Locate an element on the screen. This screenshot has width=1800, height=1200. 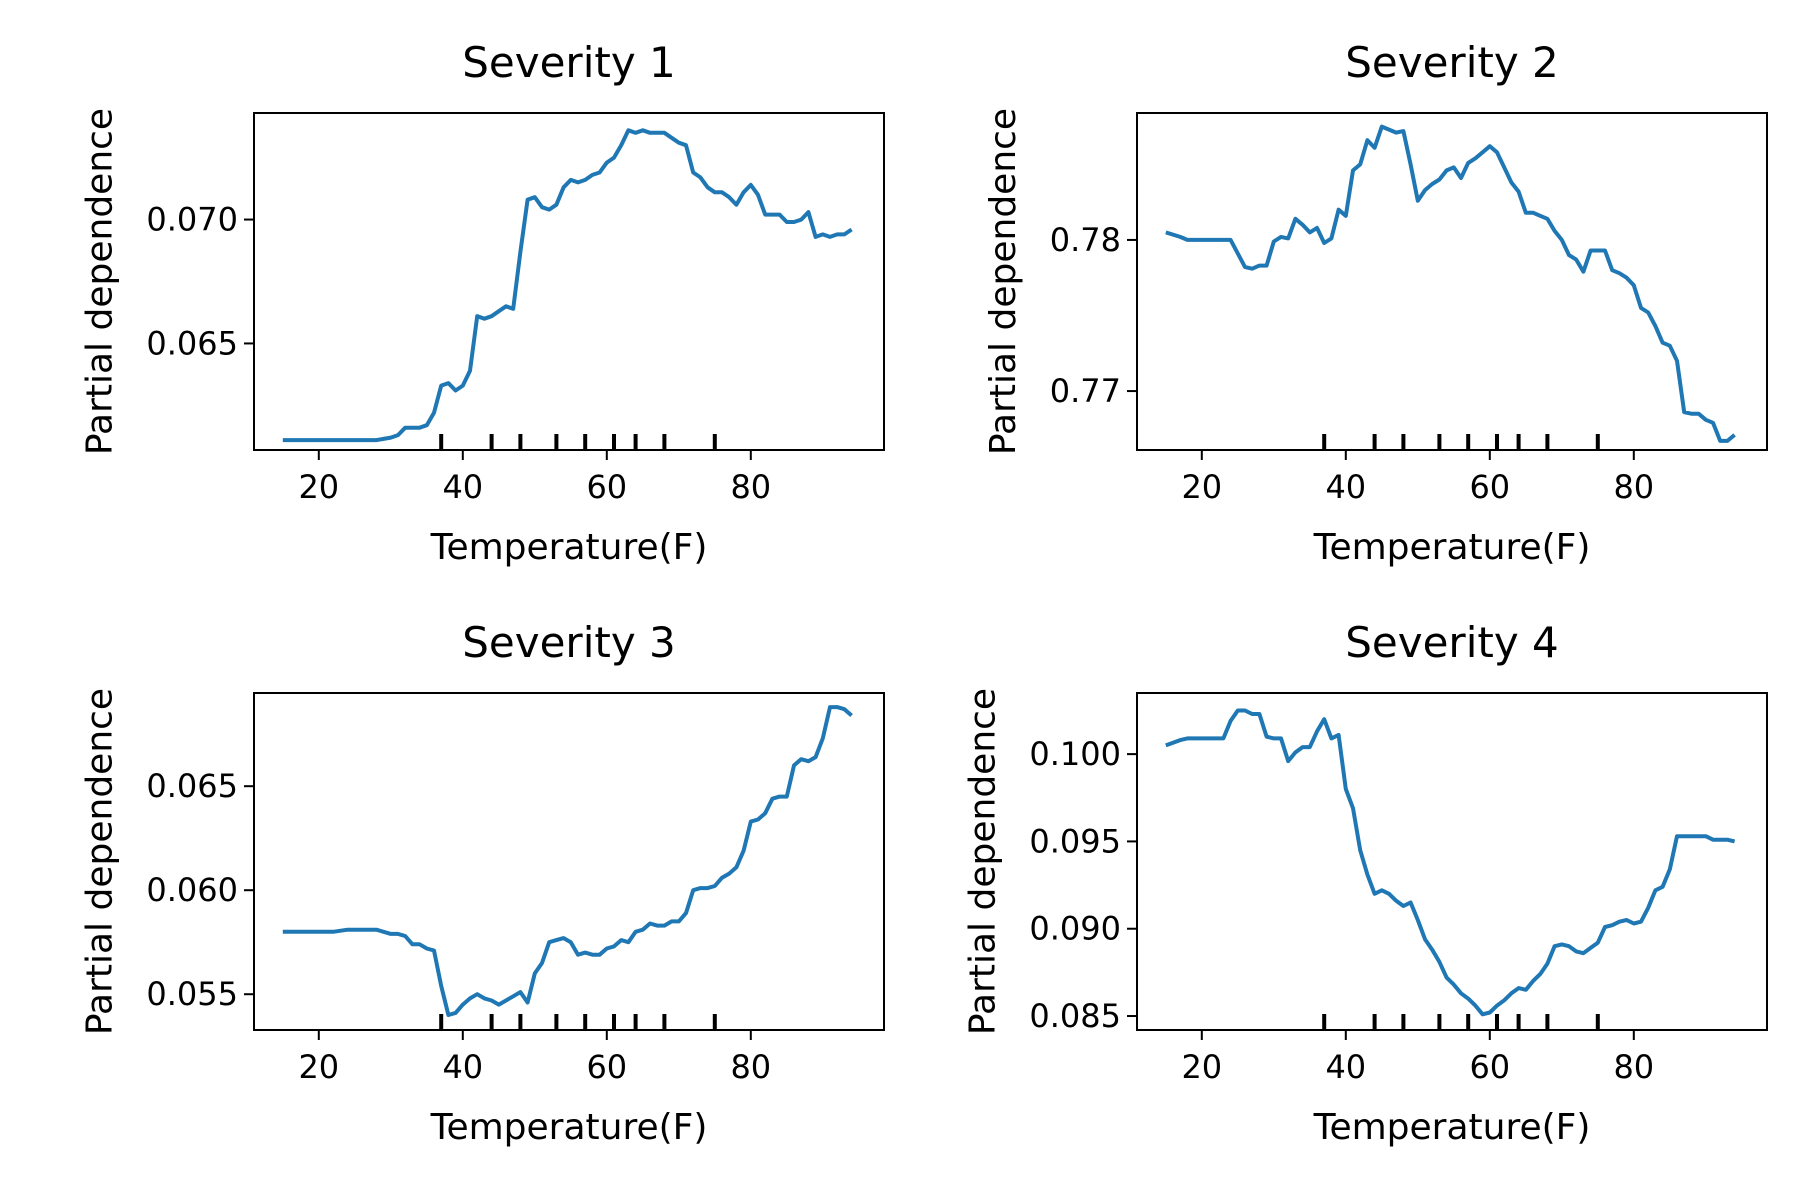
y-tick-label: 0.085 is located at coordinates (1075, 1016).